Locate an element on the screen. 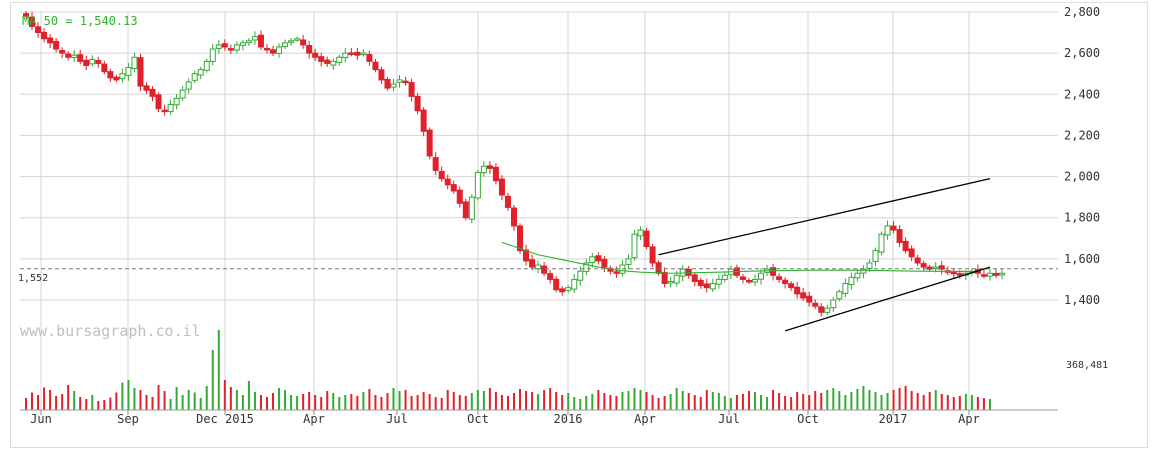  ma-label: MA 50 = 1,540.13 is located at coordinates (80, 21).